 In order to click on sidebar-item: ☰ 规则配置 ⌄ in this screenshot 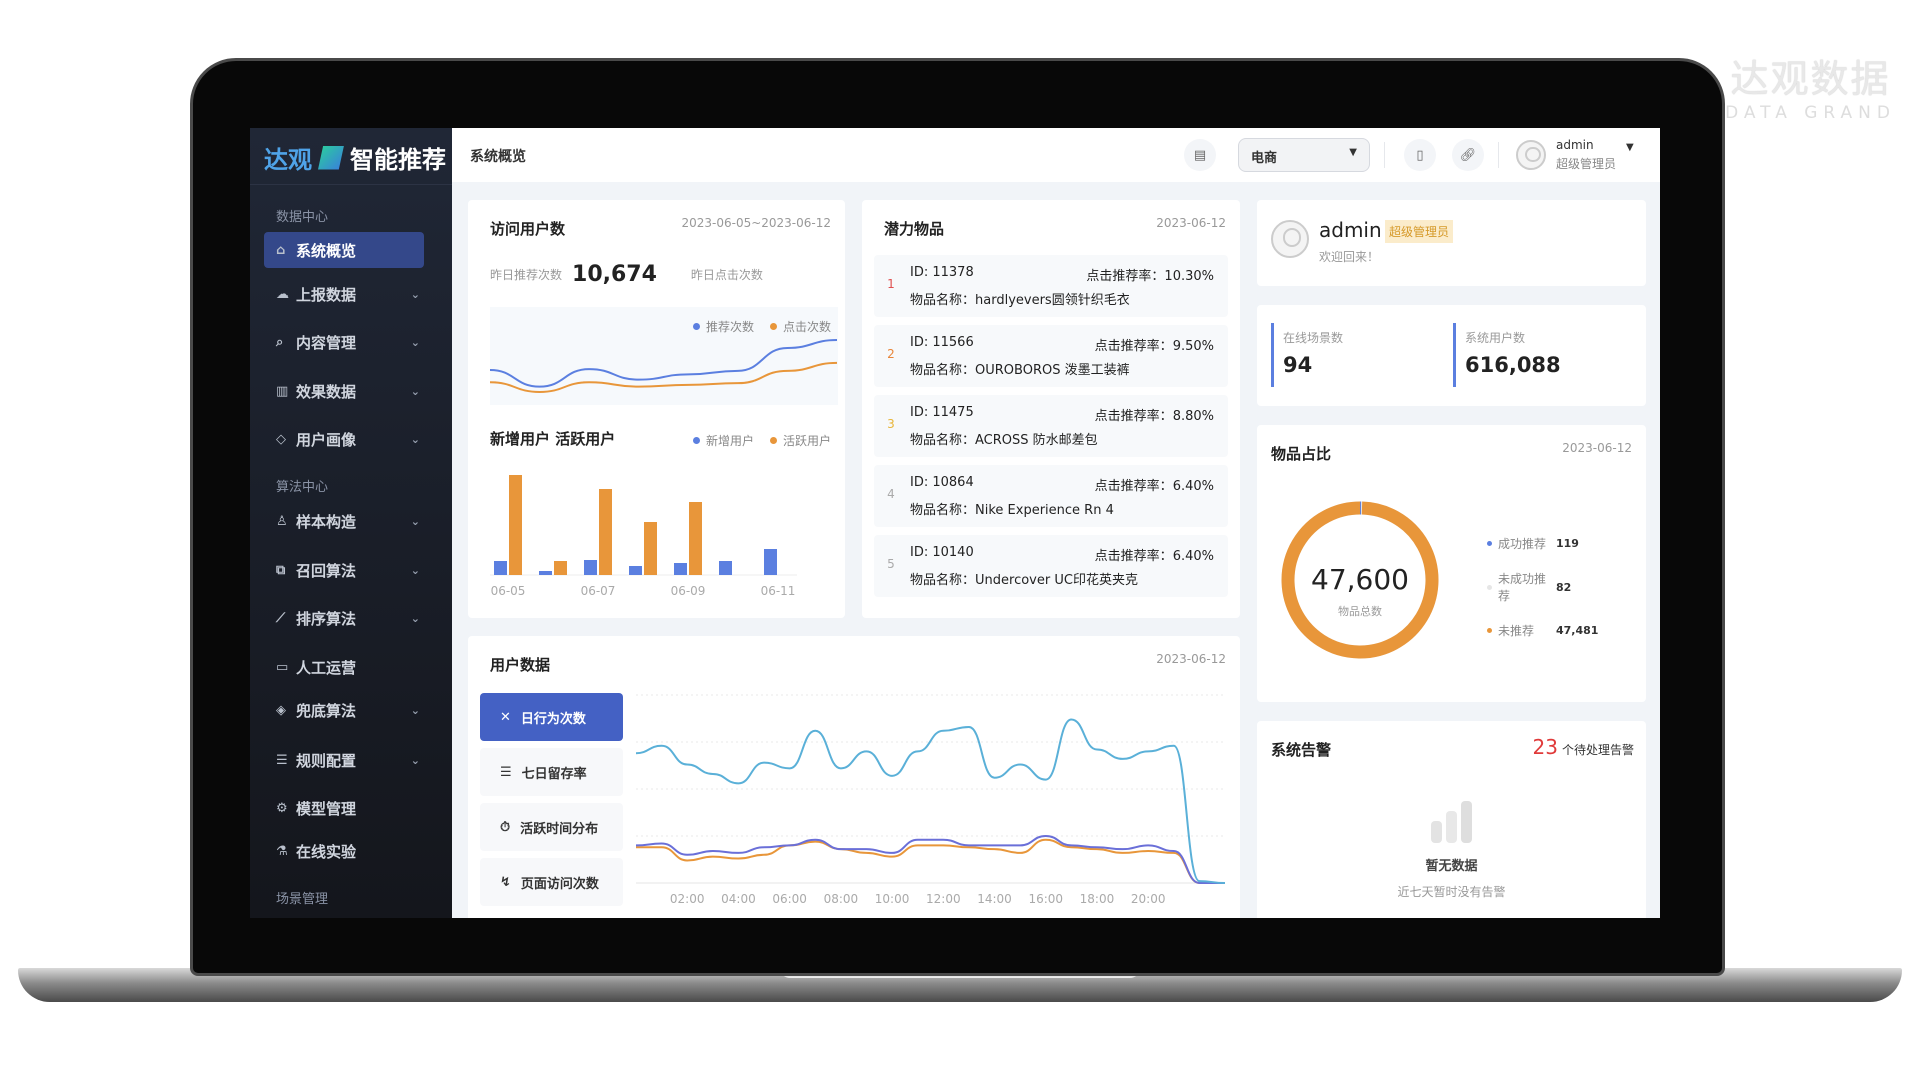, I will do `click(344, 760)`.